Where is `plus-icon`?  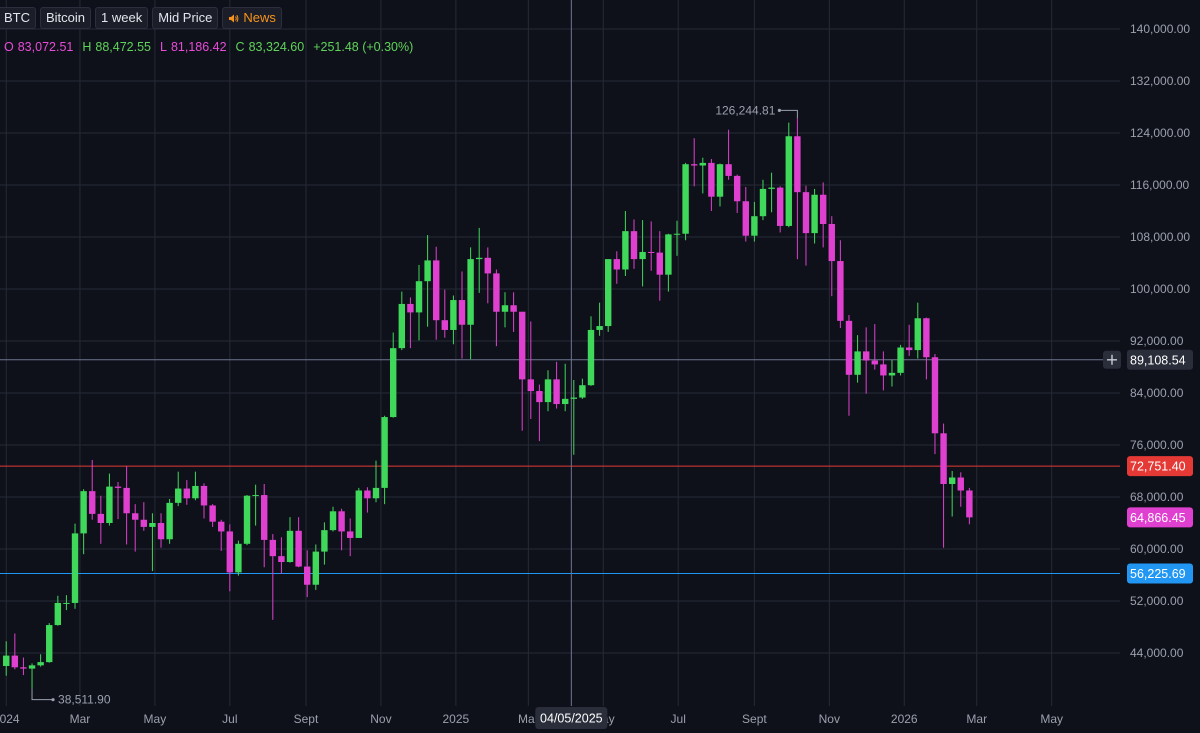
plus-icon is located at coordinates (1112, 359).